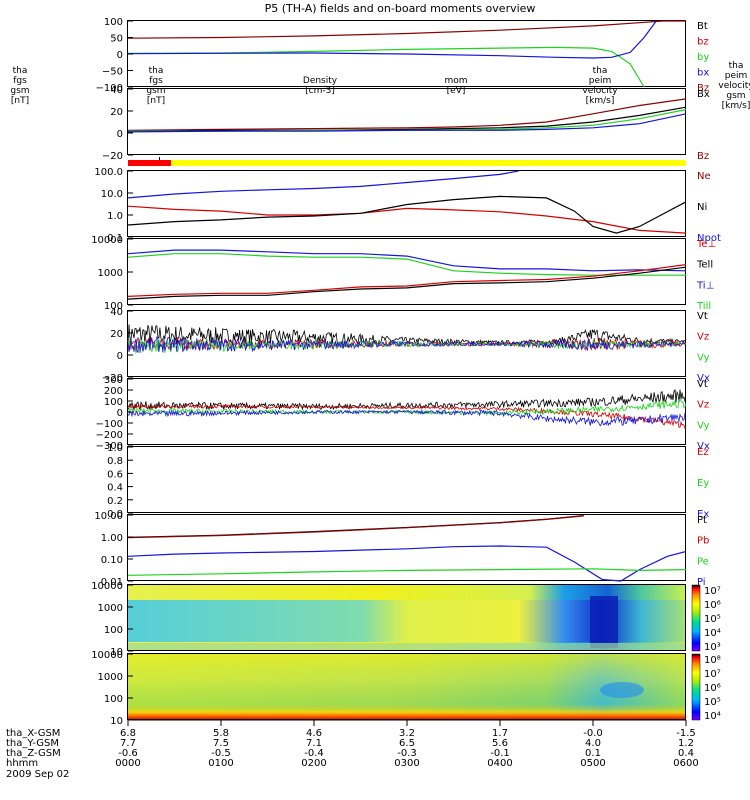 The height and width of the screenshot is (800, 750). I want to click on panel-2-legend-entry: Bz, so click(703, 156).